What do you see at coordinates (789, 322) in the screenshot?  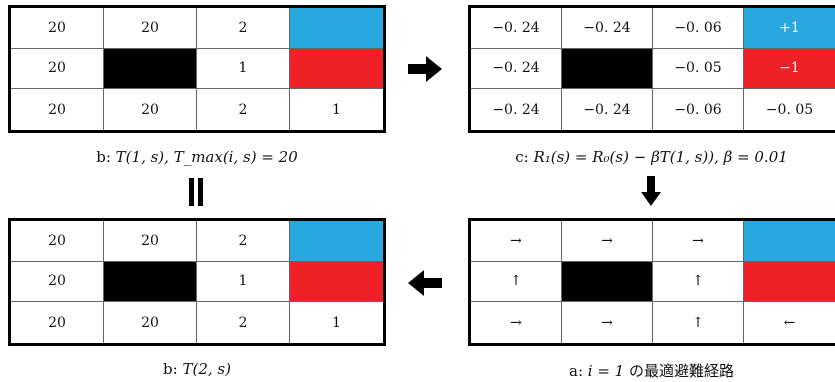 I see `arrow-left-icon: ←` at bounding box center [789, 322].